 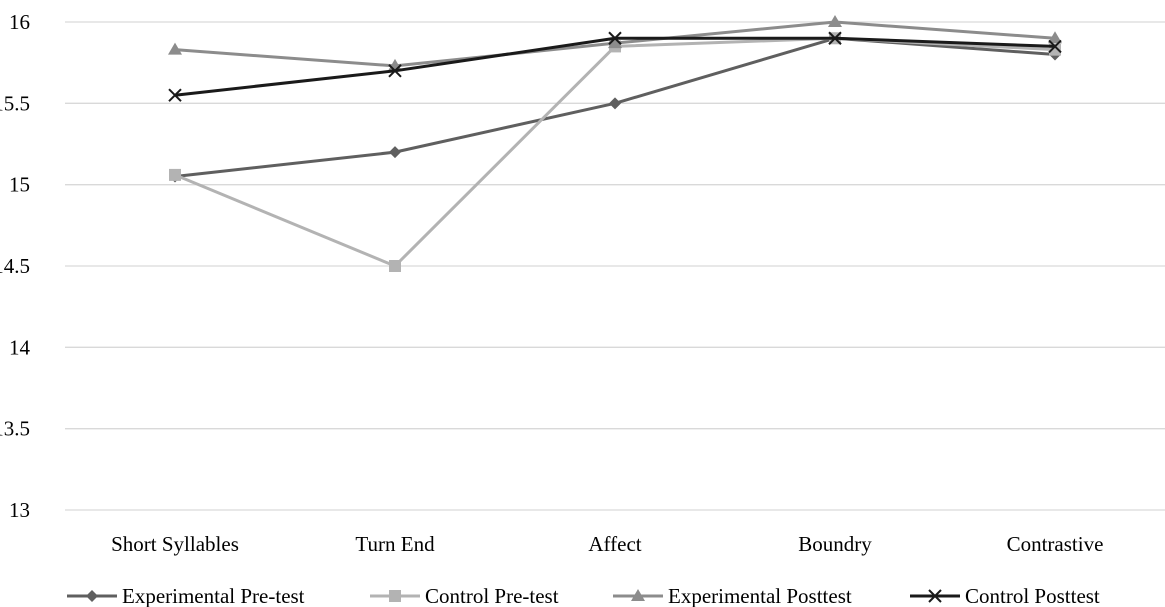 What do you see at coordinates (15, 429) in the screenshot?
I see `y-tick-label: 13.5` at bounding box center [15, 429].